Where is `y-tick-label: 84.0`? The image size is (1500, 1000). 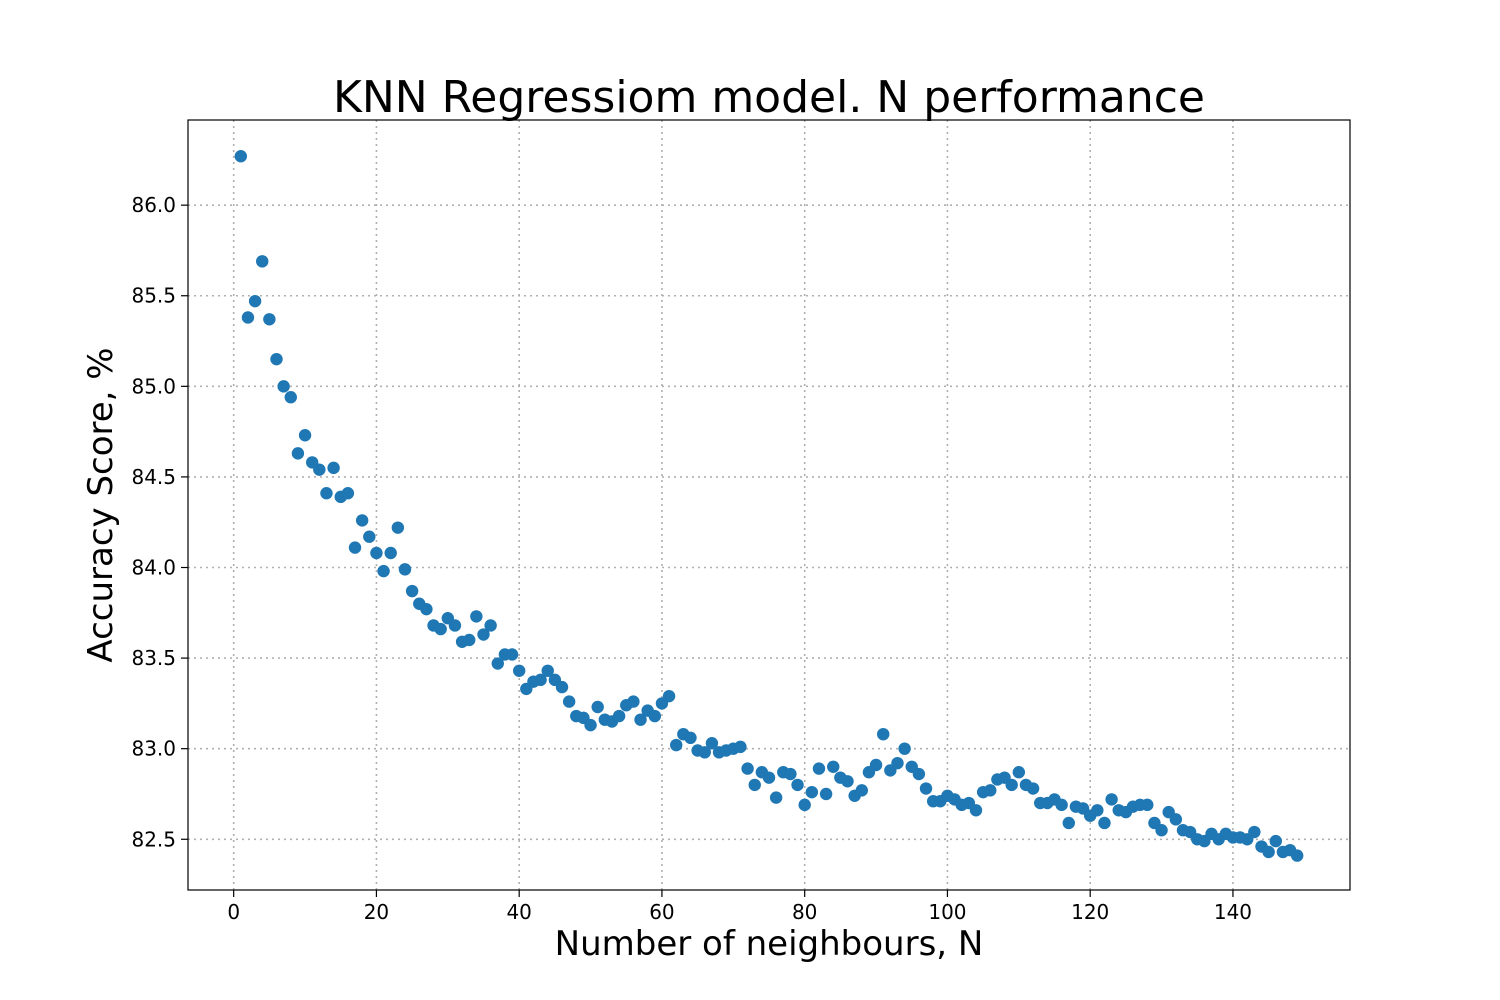 y-tick-label: 84.0 is located at coordinates (153, 568).